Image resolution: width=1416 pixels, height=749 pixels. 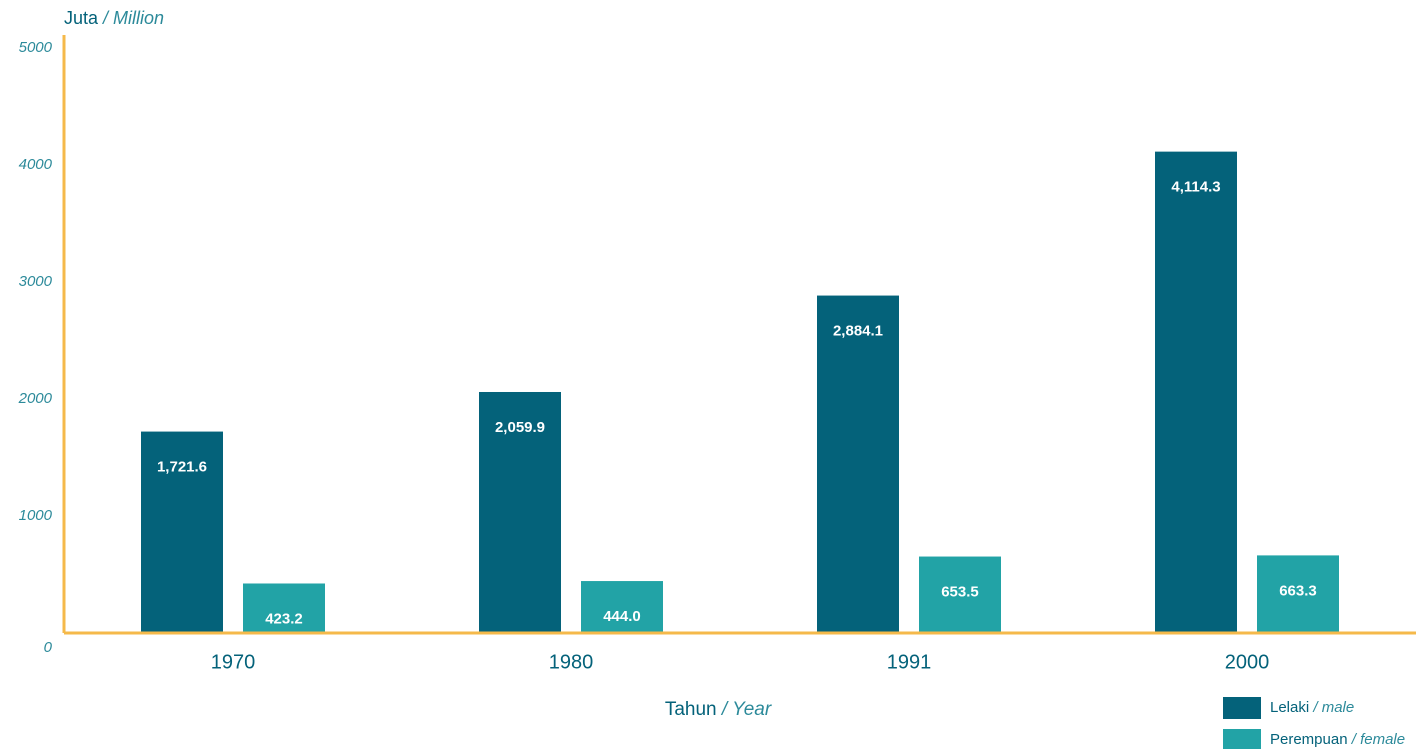 What do you see at coordinates (233, 662) in the screenshot?
I see `x-tick-label: 1970` at bounding box center [233, 662].